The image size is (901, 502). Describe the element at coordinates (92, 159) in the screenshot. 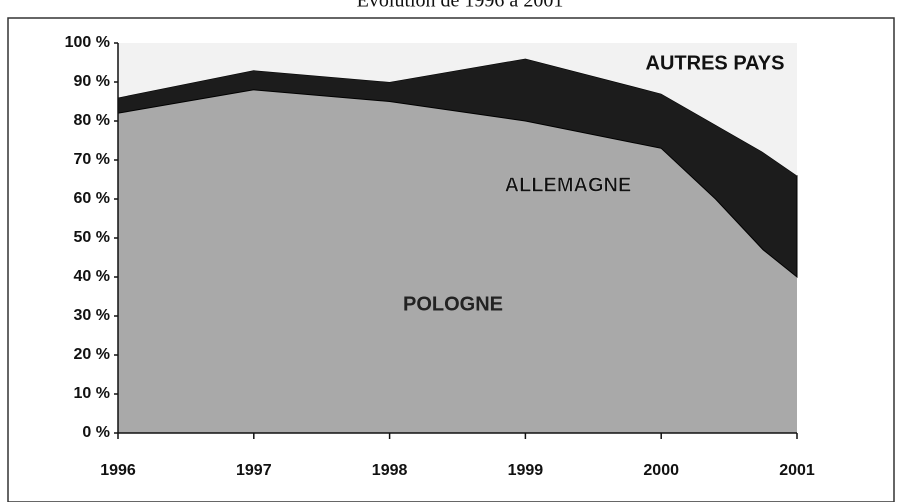

I see `y-tick-label: 70 %` at that location.